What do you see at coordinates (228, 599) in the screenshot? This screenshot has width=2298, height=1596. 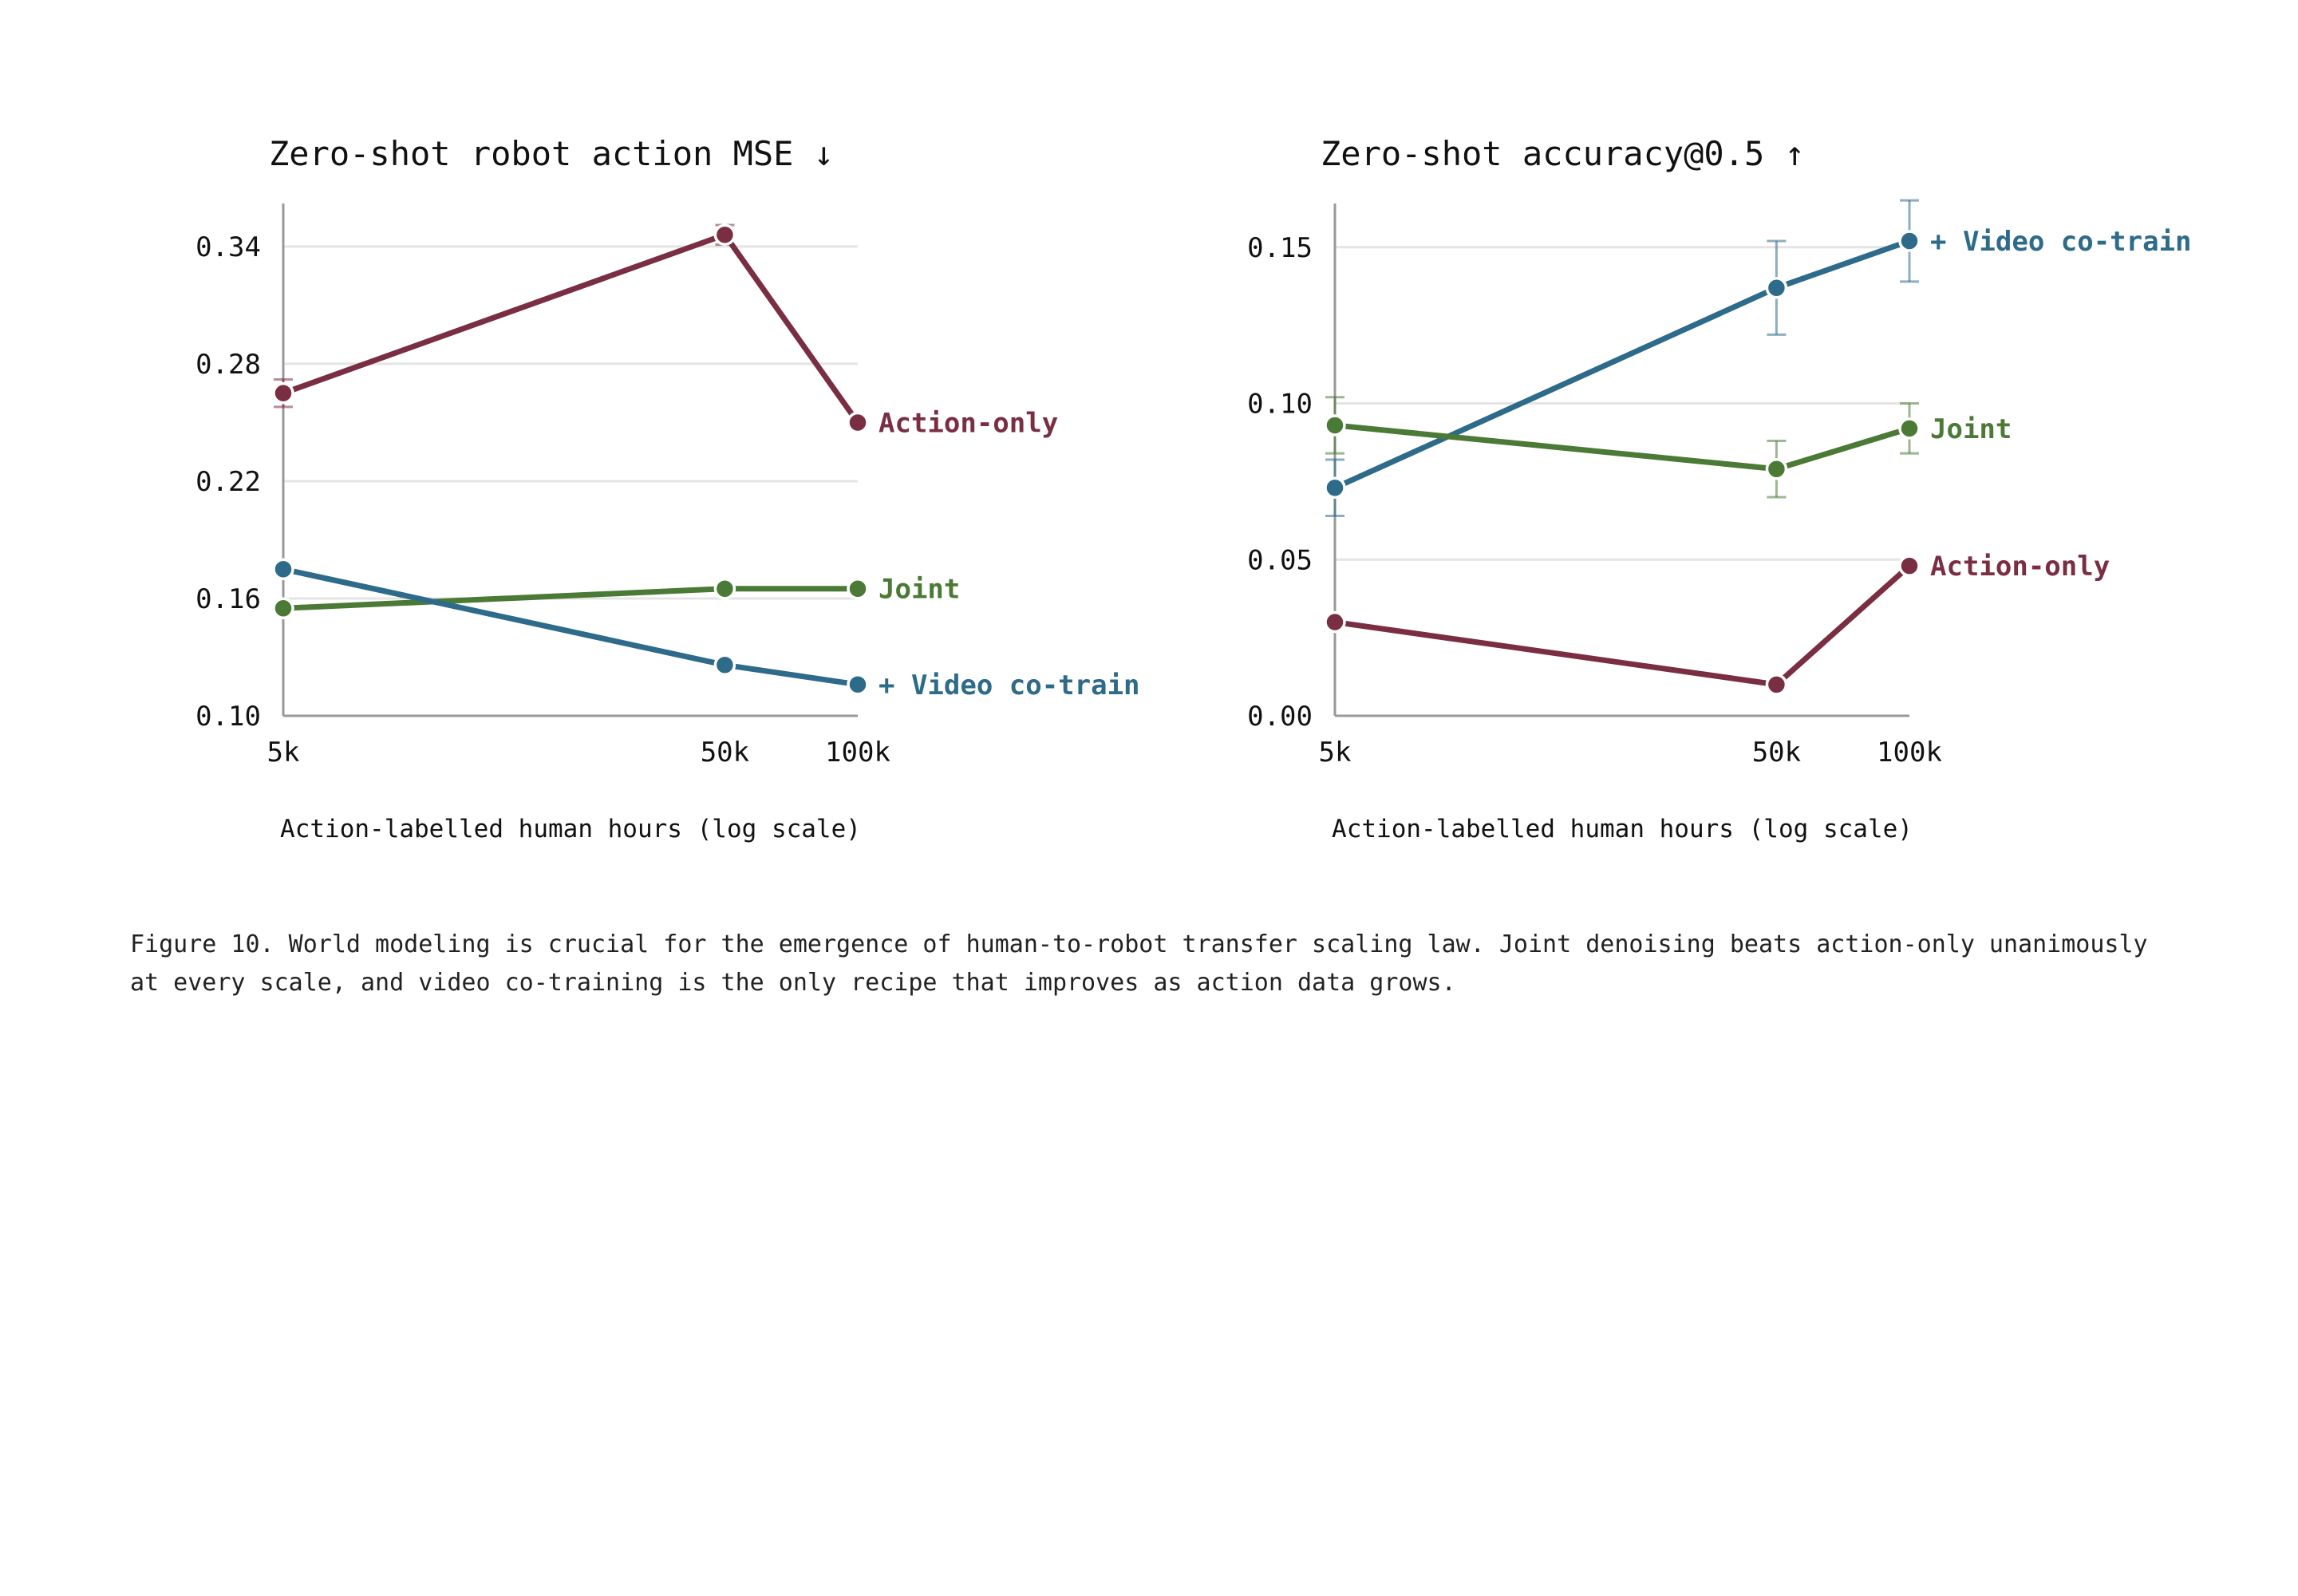 I see `y-tick-label: 0.16` at bounding box center [228, 599].